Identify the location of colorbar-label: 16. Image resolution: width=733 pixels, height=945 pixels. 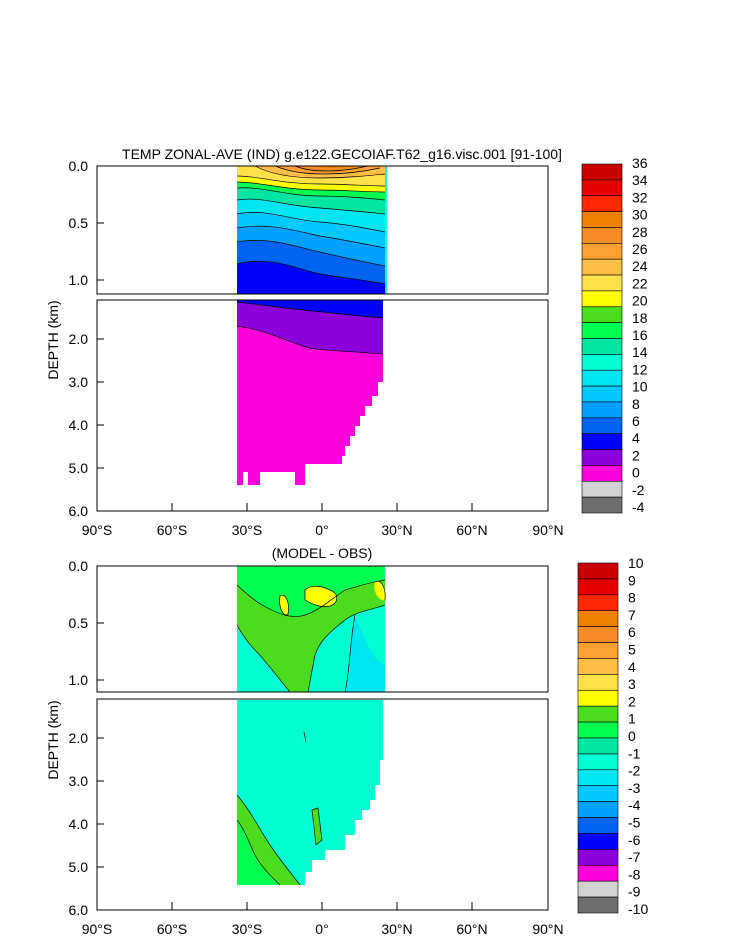
(640, 335).